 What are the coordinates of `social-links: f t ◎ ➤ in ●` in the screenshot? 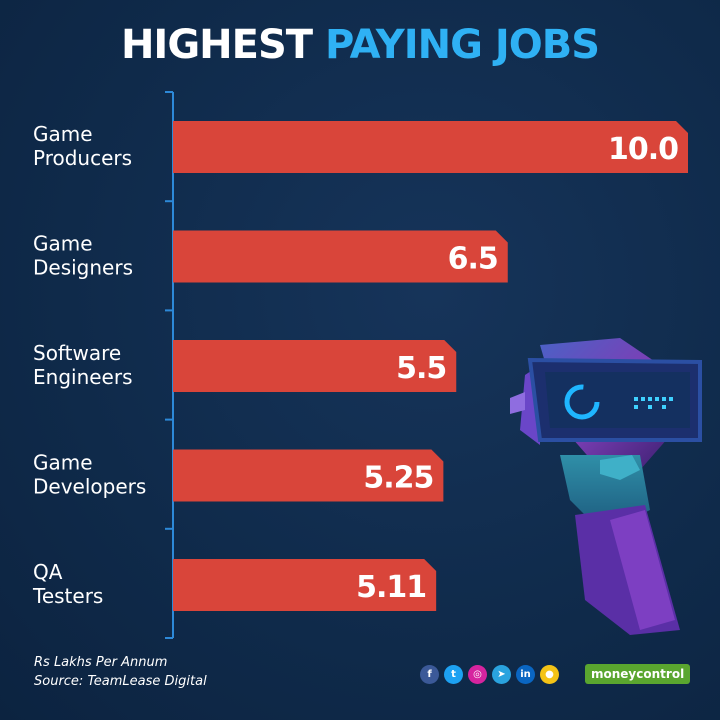 It's located at (489, 674).